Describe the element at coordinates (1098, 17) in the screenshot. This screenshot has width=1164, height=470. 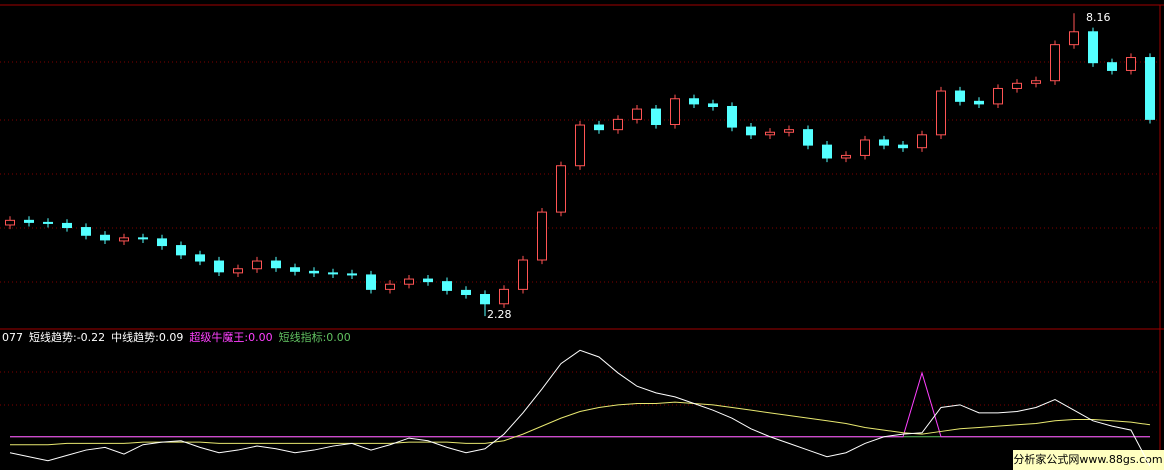
I see `annotation: 8.16` at that location.